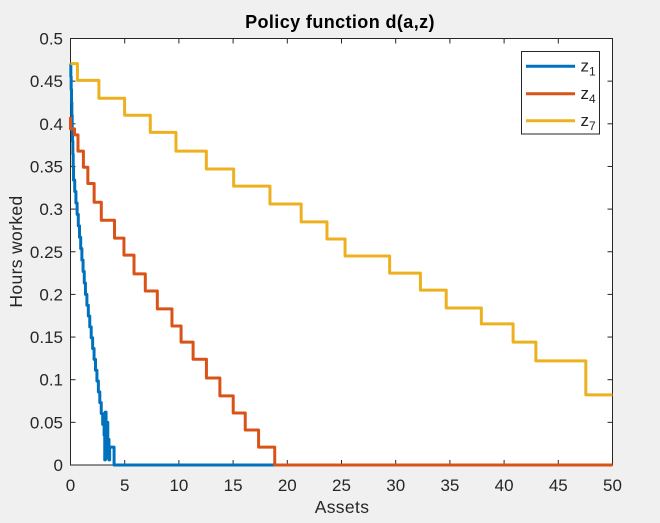 The image size is (660, 523). Describe the element at coordinates (46, 422) in the screenshot. I see `svg-text: 0.05` at that location.